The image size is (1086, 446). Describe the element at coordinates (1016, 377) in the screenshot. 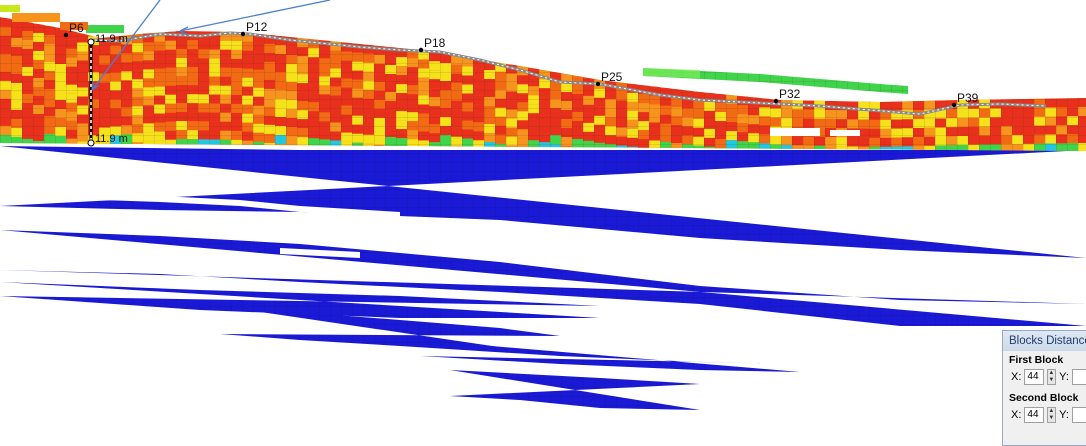

I see `first-x-label: X:` at that location.